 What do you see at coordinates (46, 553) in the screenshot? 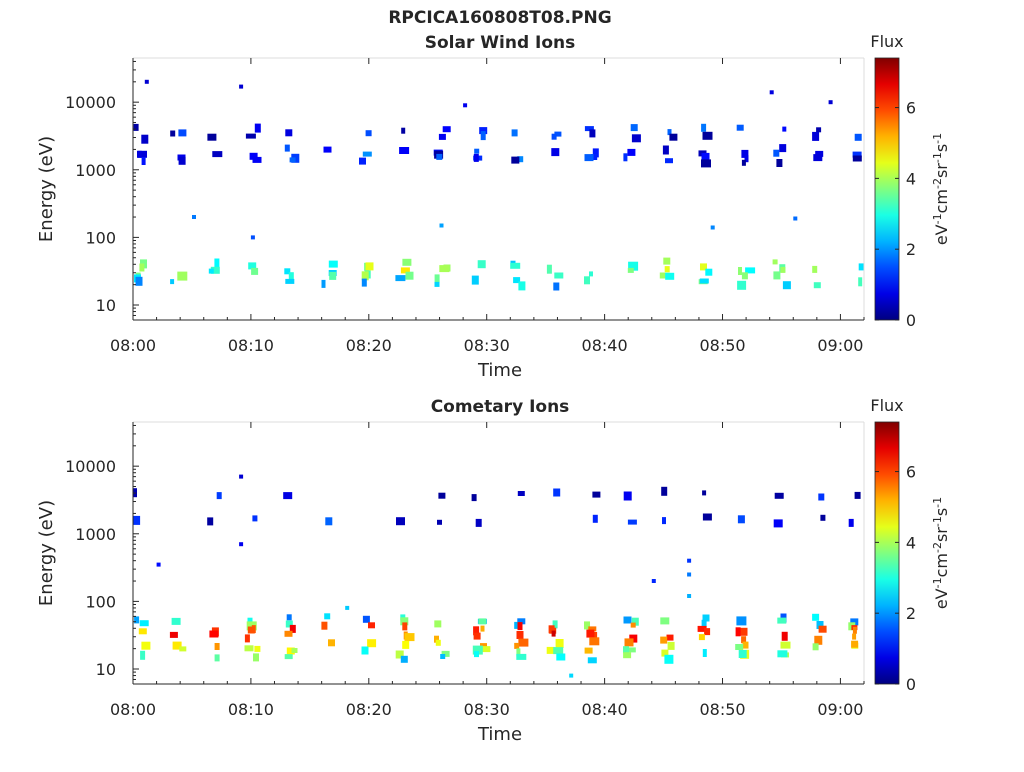
I see `cometary-ylabel: Energy (eV)` at bounding box center [46, 553].